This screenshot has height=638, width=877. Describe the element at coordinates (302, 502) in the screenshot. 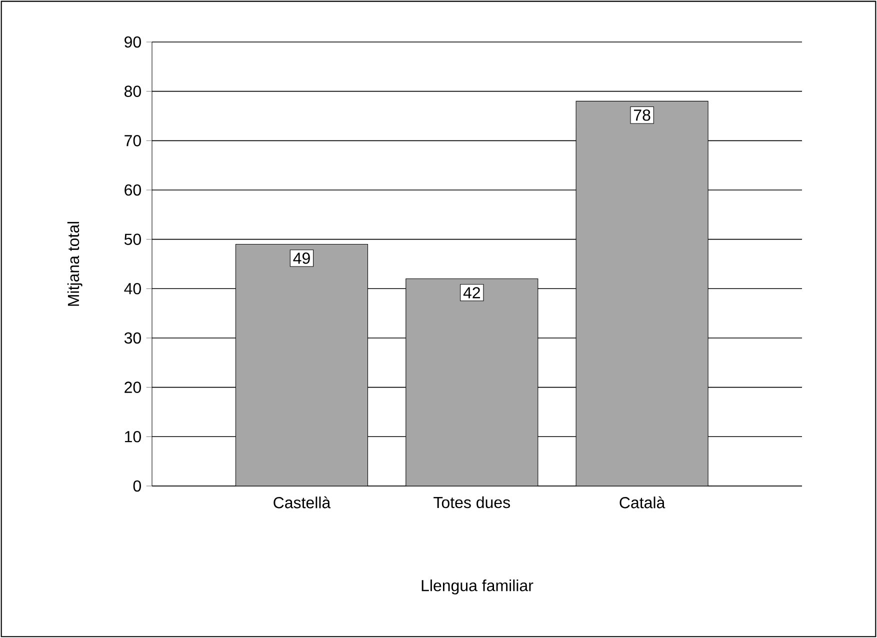

I see `x-tick-label: Castellà` at that location.